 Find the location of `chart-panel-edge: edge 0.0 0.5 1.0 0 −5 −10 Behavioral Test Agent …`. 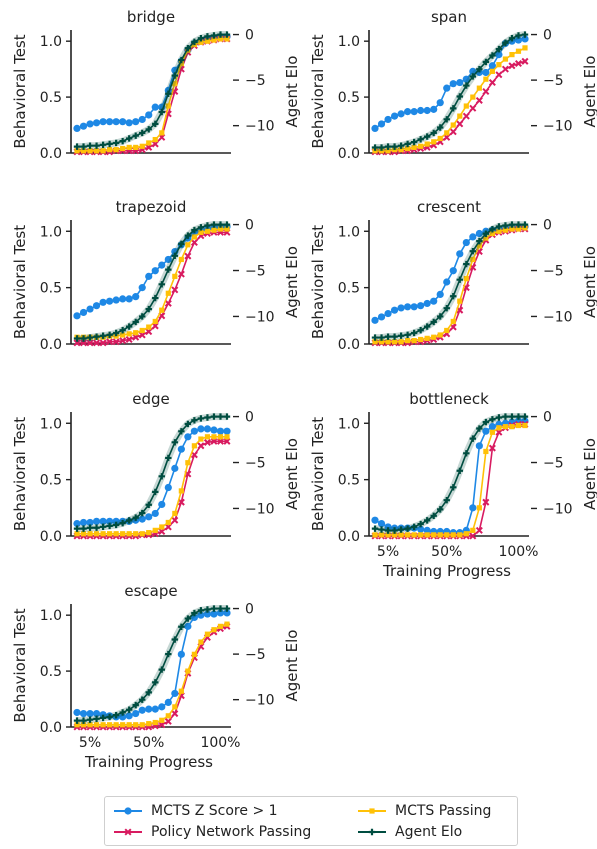

chart-panel-edge: edge 0.0 0.5 1.0 0 −5 −10 Behavioral Test Agent … is located at coordinates (156, 467).